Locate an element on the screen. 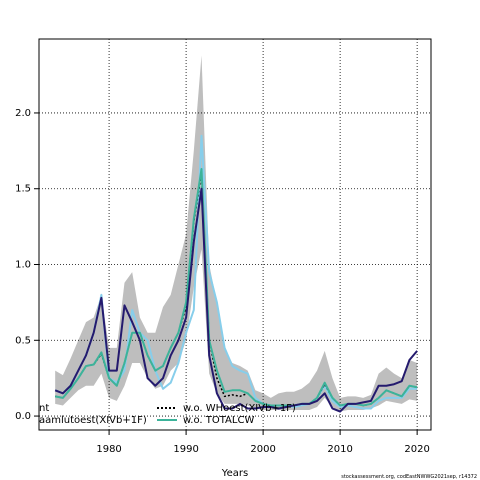  x-tick-label: 2020 is located at coordinates (416, 449).